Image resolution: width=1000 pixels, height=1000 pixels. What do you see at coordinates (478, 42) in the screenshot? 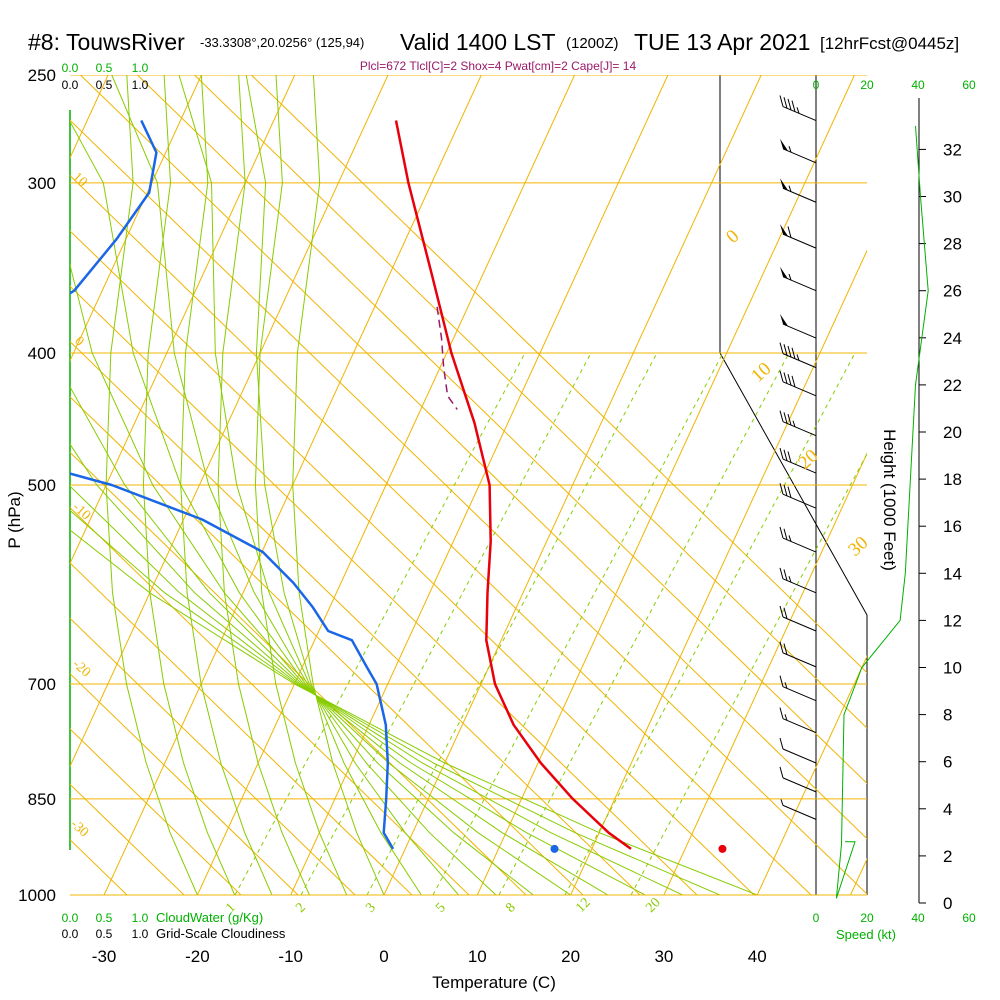
I see `valid-time: Valid 1400 LST` at bounding box center [478, 42].